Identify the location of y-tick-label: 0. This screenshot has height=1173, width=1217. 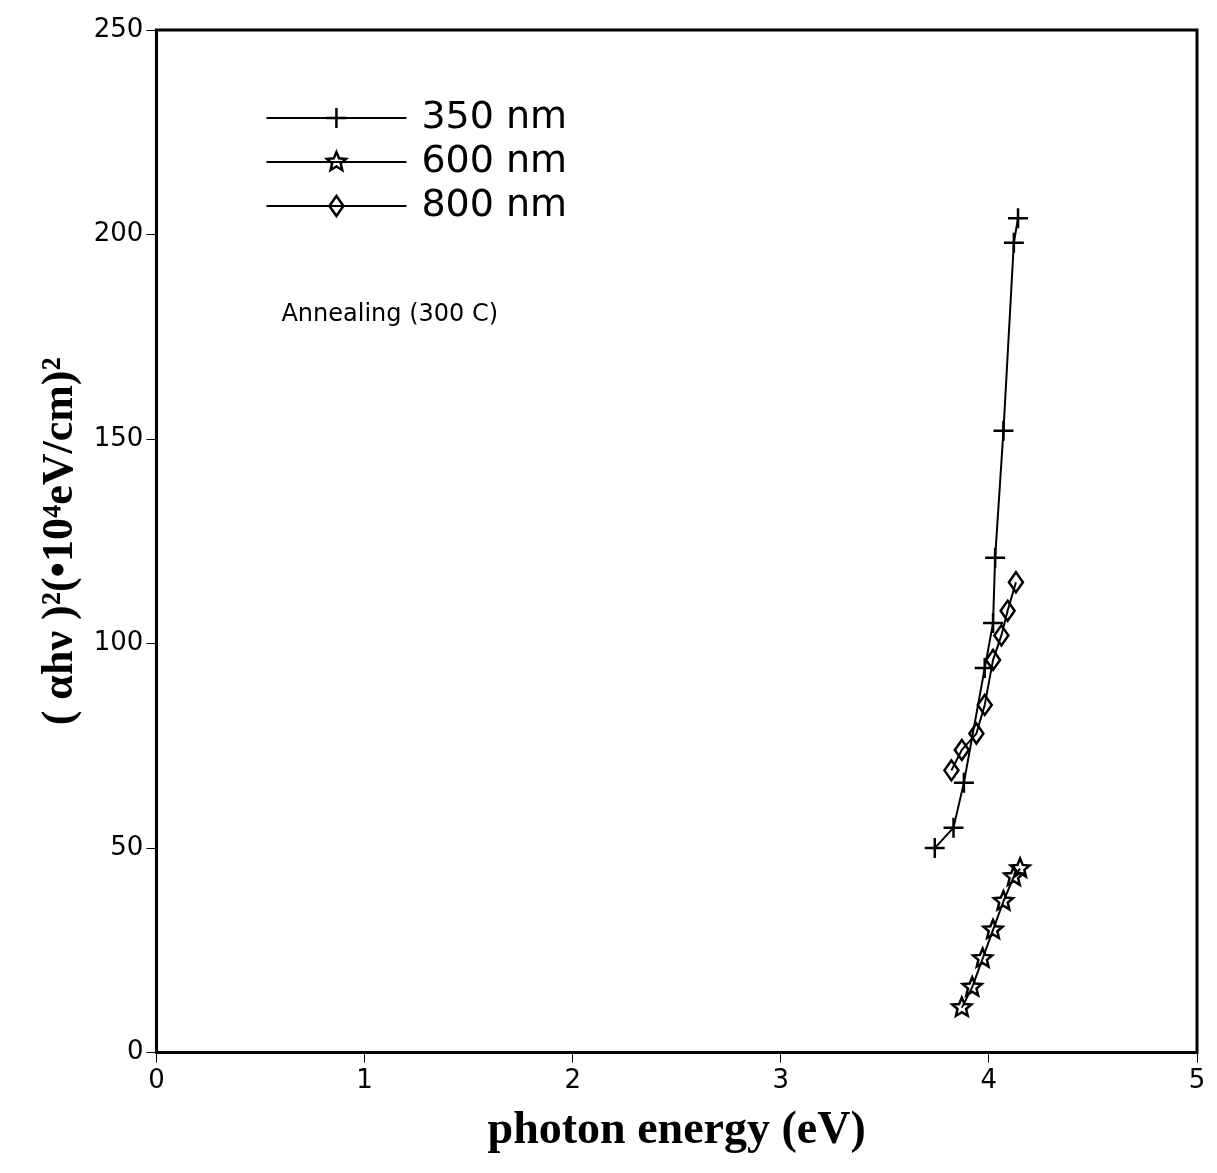
(135, 1050).